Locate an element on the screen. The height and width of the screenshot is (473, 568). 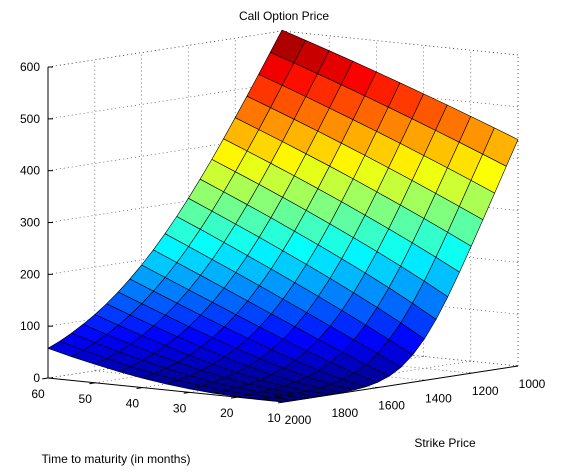
maturity-tick-label: 40 is located at coordinates (133, 404).